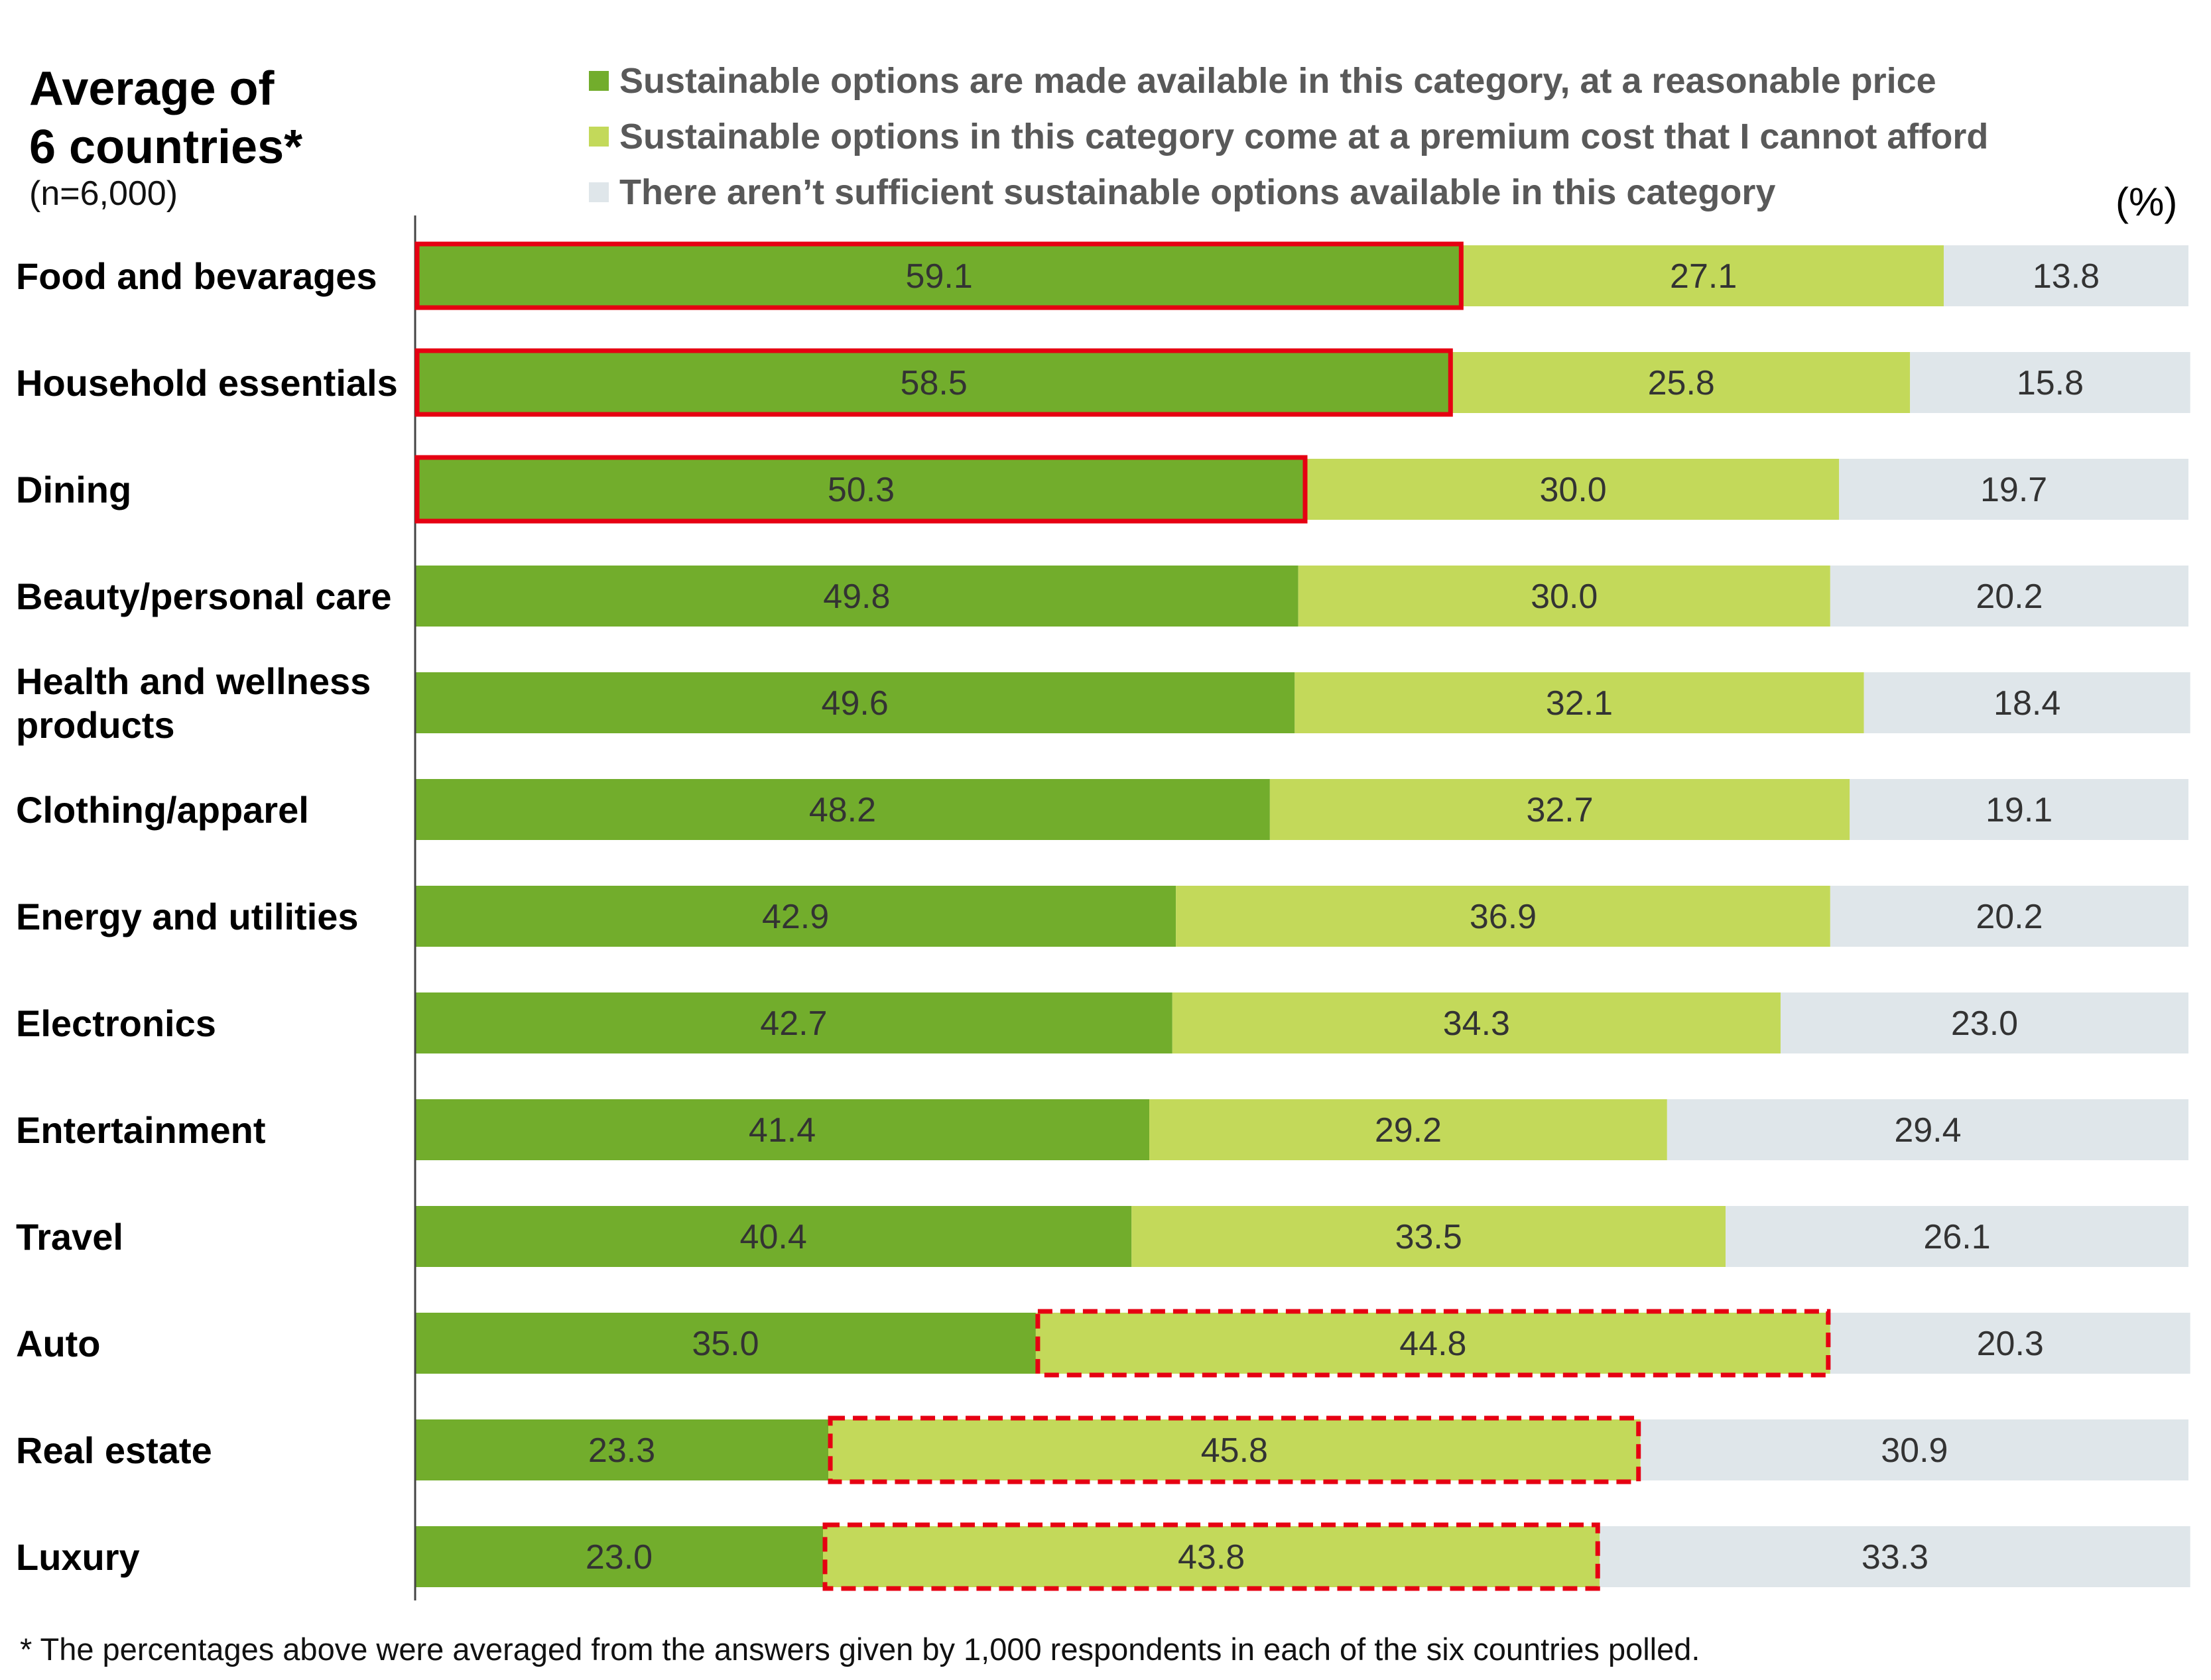  I want to click on data-label-4-2: 30.0, so click(1564, 596).